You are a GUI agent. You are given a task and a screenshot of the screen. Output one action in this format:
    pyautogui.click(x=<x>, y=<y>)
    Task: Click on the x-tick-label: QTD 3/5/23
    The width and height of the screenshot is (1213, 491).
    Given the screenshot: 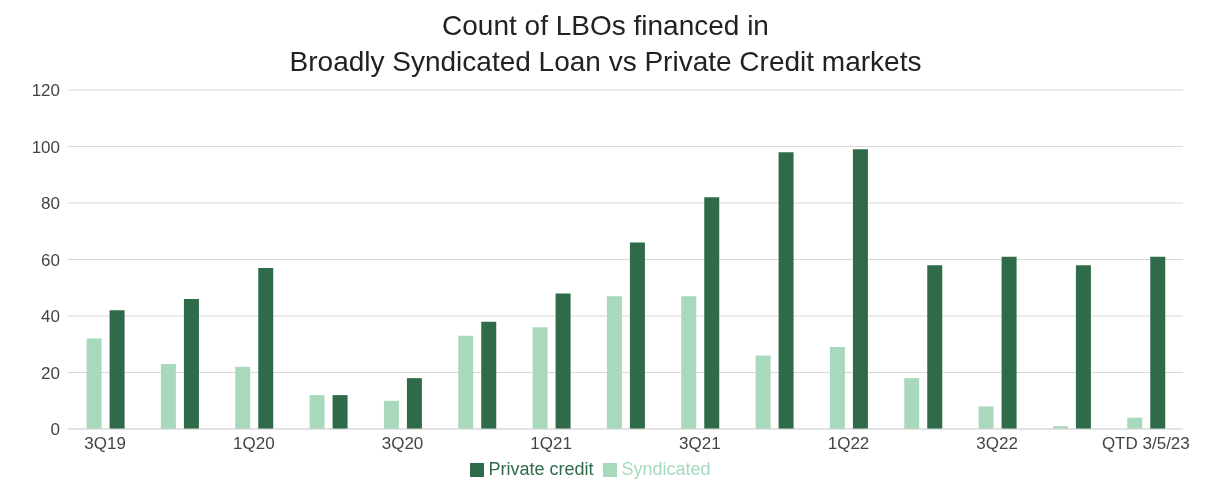 What is the action you would take?
    pyautogui.click(x=1145, y=444)
    